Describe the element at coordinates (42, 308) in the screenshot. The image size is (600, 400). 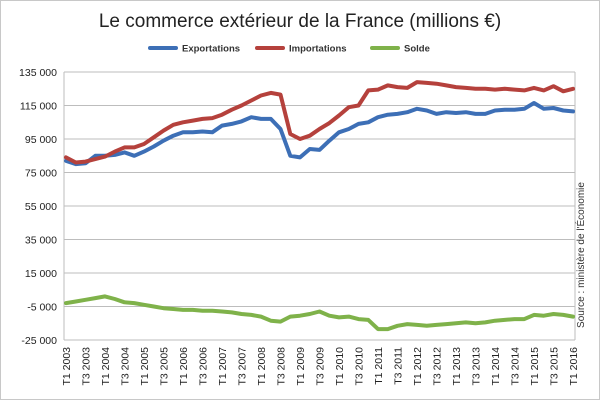
I see `y-tick-label: -5 000` at that location.